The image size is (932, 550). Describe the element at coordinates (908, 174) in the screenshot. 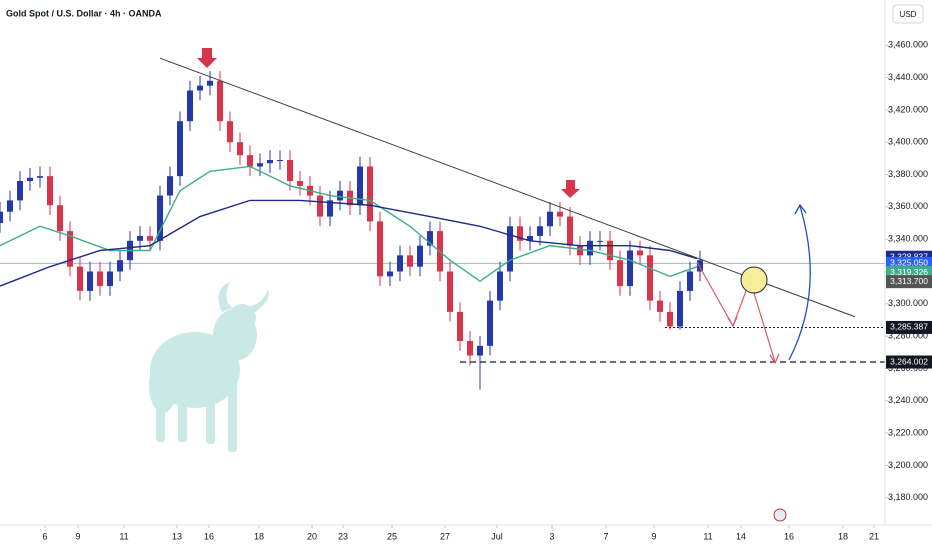

I see `y-tick-label: 3,380.000` at that location.